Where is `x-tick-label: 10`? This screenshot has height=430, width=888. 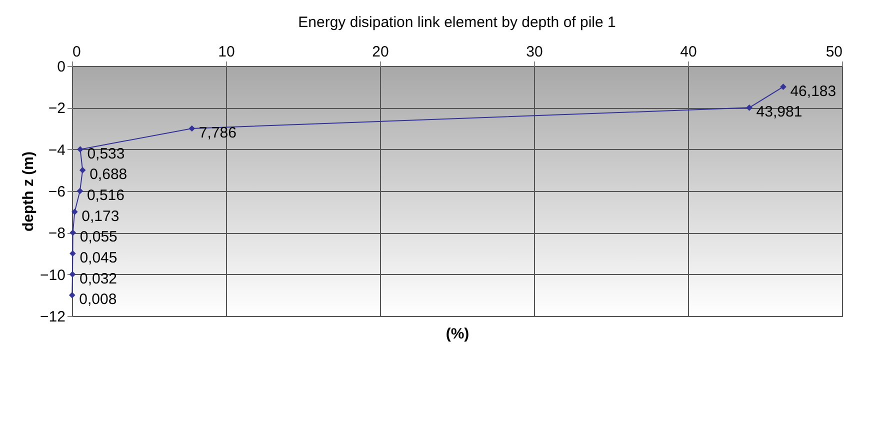 x-tick-label: 10 is located at coordinates (226, 52).